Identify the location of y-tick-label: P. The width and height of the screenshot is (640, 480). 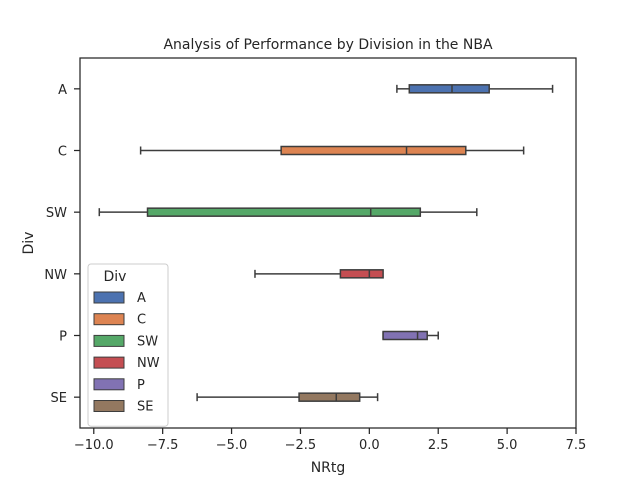
(63, 337).